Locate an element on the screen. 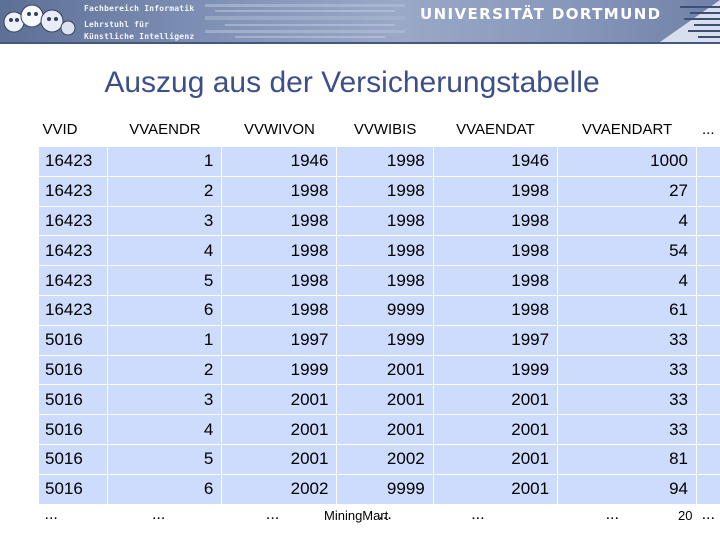  table-cell: 2 is located at coordinates (164, 191).